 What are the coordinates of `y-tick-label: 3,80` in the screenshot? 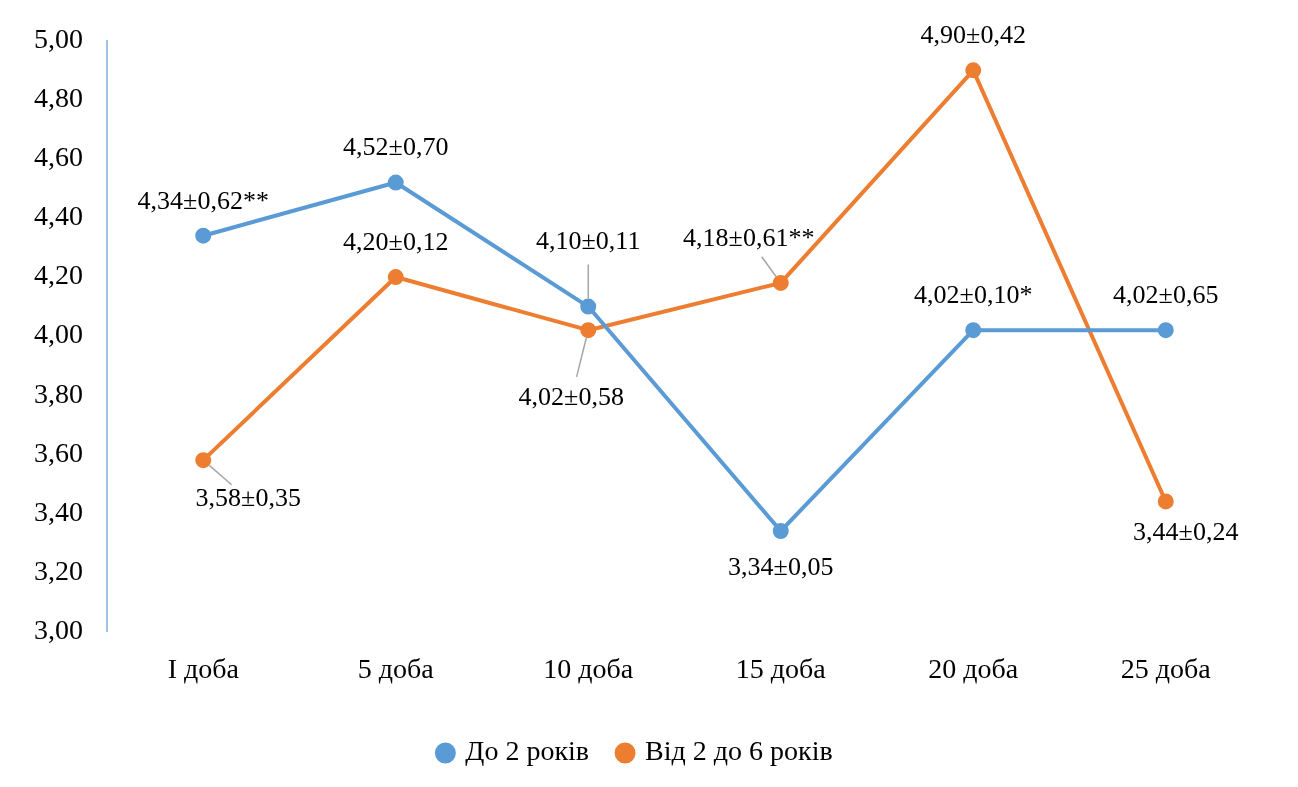 It's located at (58, 393).